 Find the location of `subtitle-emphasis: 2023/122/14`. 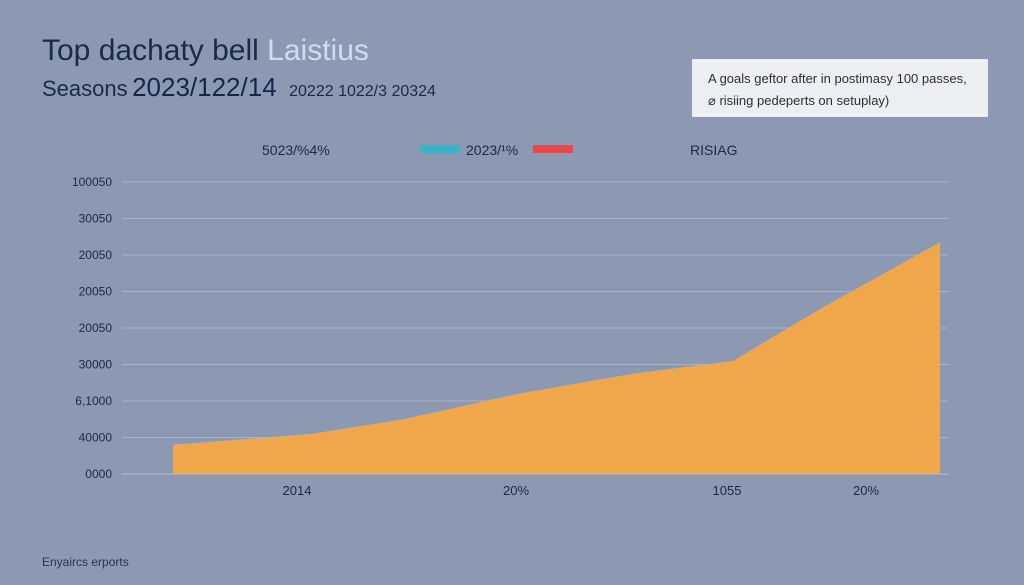

subtitle-emphasis: 2023/122/14 is located at coordinates (204, 87).